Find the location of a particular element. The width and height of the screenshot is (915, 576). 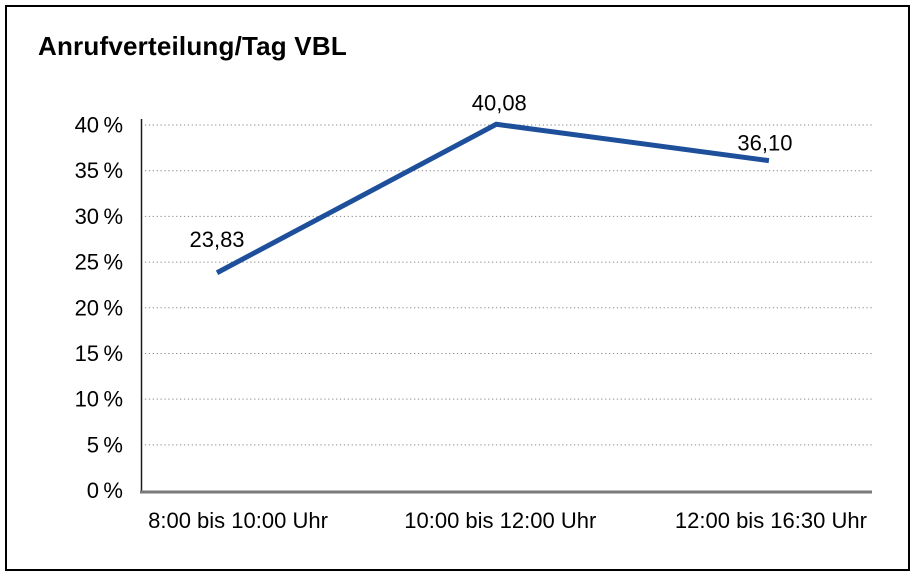

chart-title: Anrufverteilung/Tag VBL is located at coordinates (192, 46).